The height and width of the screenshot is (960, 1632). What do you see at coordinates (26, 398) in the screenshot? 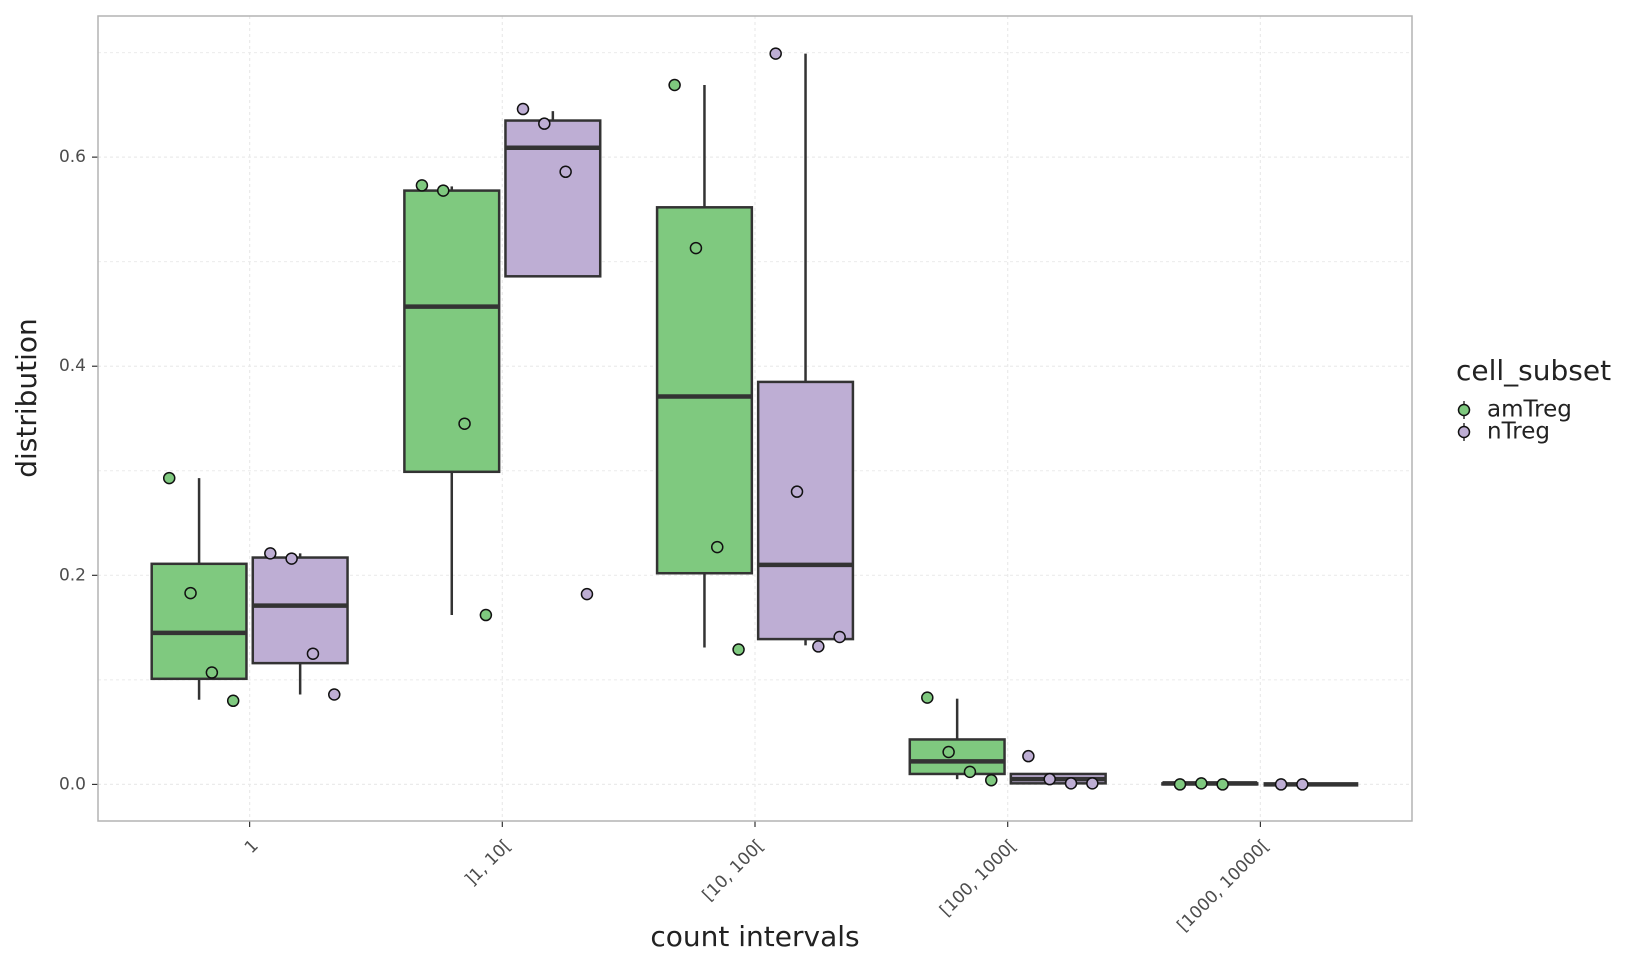
I see `y-axis-title: distribution` at bounding box center [26, 398].